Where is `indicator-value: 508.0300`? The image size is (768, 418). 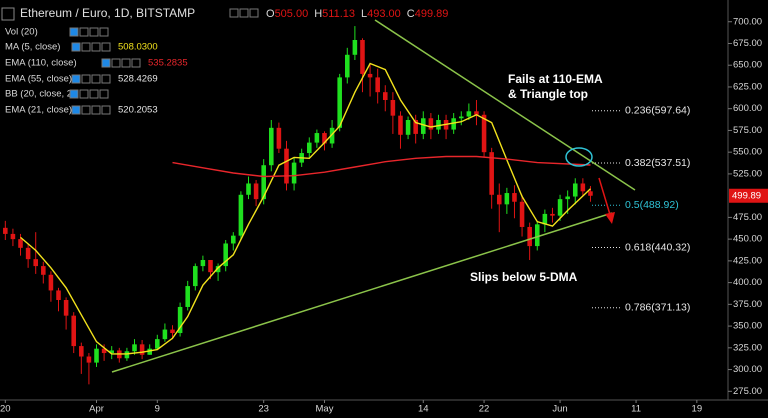 indicator-value: 508.0300 is located at coordinates (138, 47).